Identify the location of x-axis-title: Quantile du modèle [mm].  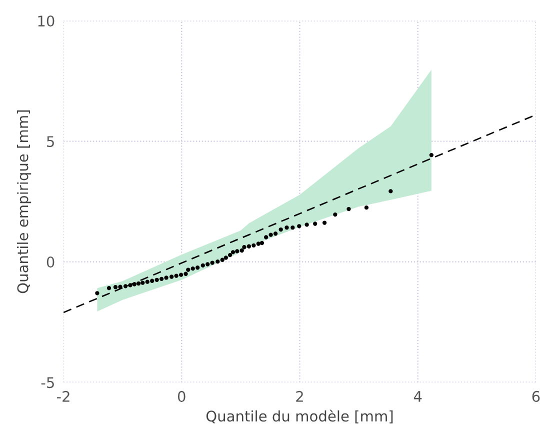
(299, 417).